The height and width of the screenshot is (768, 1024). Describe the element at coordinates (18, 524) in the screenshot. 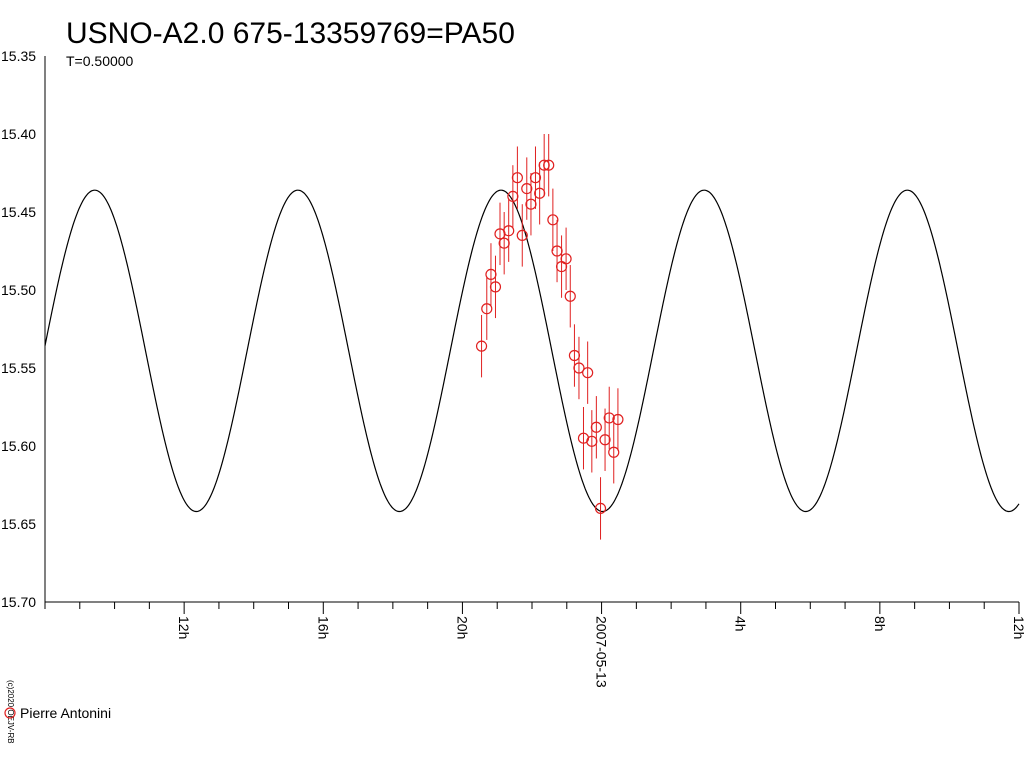

I see `y-tick-label: 15.65` at that location.